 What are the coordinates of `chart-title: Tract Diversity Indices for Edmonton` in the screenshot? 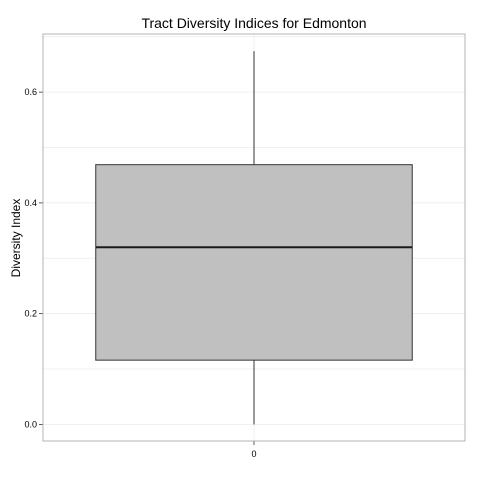 It's located at (253, 23).